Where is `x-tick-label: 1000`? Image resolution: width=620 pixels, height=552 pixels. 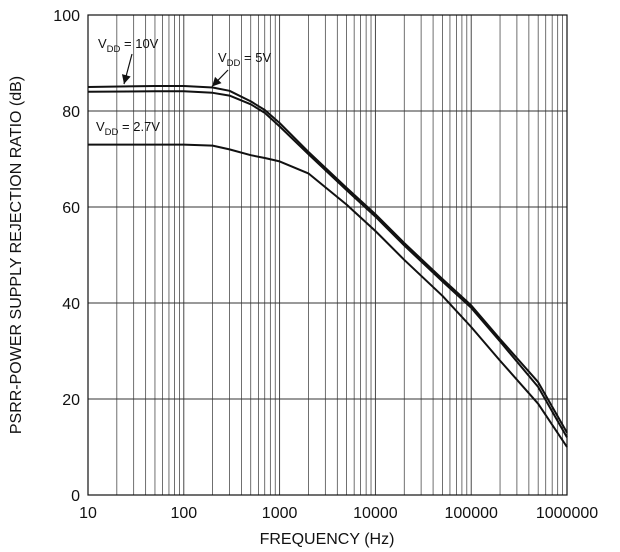
x-tick-label: 1000 is located at coordinates (280, 513).